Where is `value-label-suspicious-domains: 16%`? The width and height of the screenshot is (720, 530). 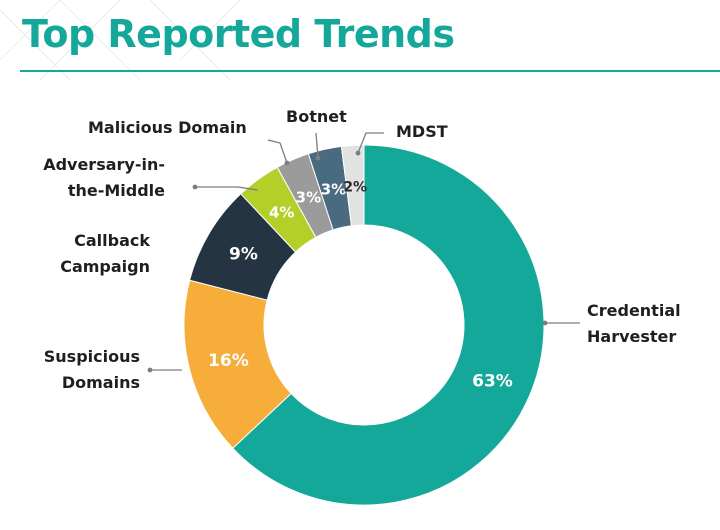 value-label-suspicious-domains: 16% is located at coordinates (228, 361).